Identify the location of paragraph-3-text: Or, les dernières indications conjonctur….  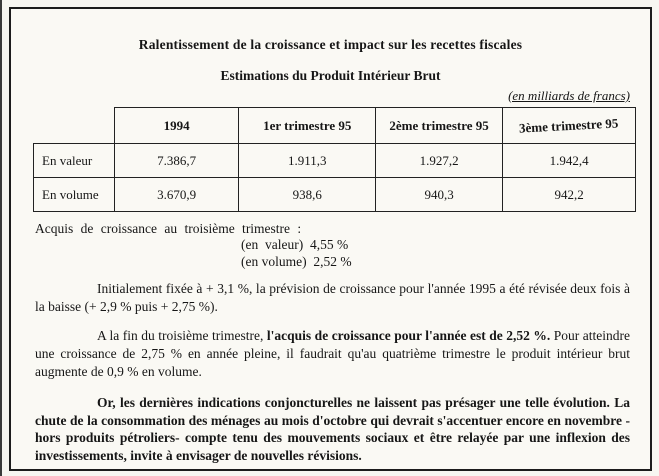
(332, 429).